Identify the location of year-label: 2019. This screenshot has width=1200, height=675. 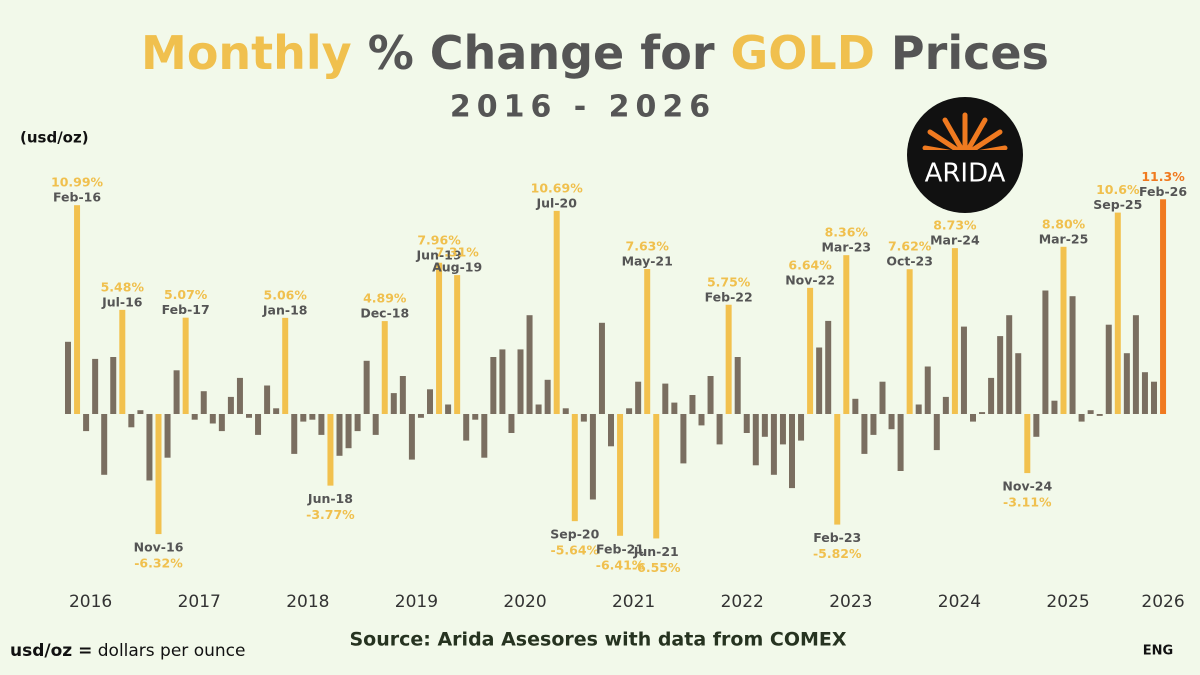
(416, 602).